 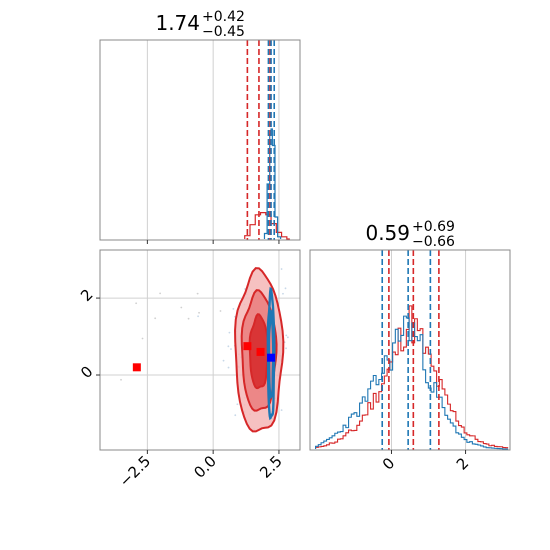 I want to click on panel-bottom-left-markers, so click(x=204, y=357).